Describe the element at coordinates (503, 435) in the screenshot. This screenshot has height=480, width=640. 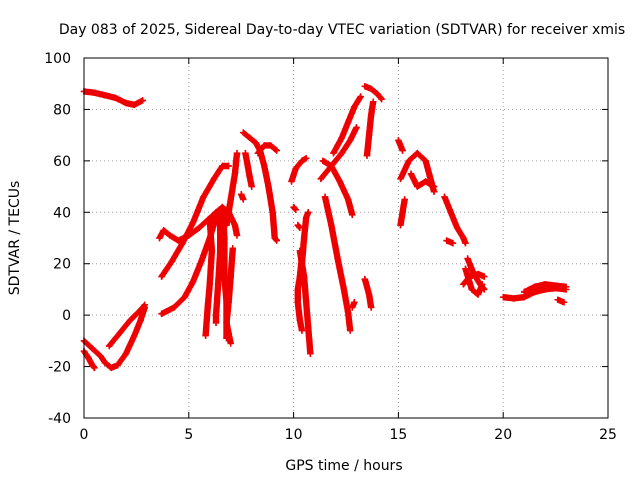
I see `x-tick-label: 20` at that location.